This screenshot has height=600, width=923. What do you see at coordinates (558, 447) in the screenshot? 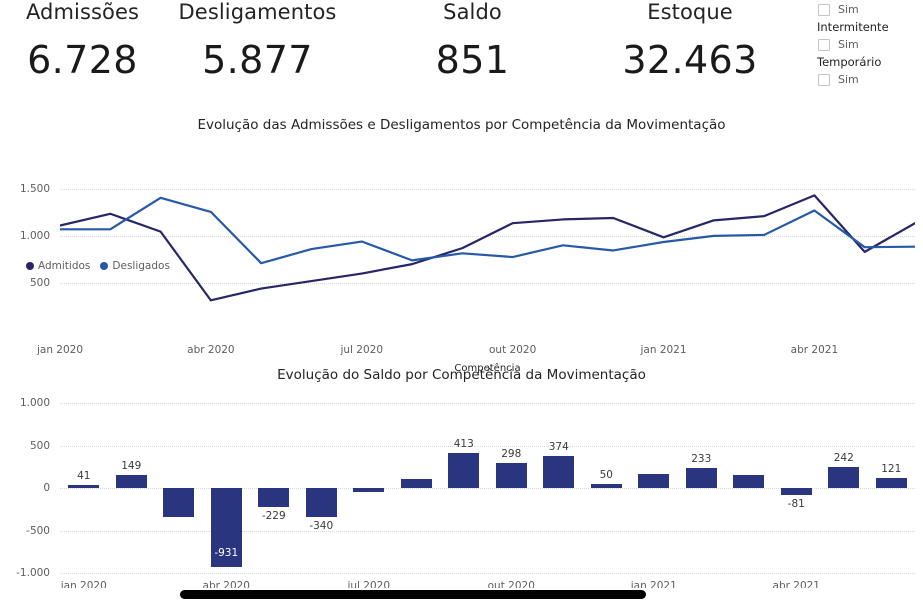
I see `bar-value-label: 374` at bounding box center [558, 447].